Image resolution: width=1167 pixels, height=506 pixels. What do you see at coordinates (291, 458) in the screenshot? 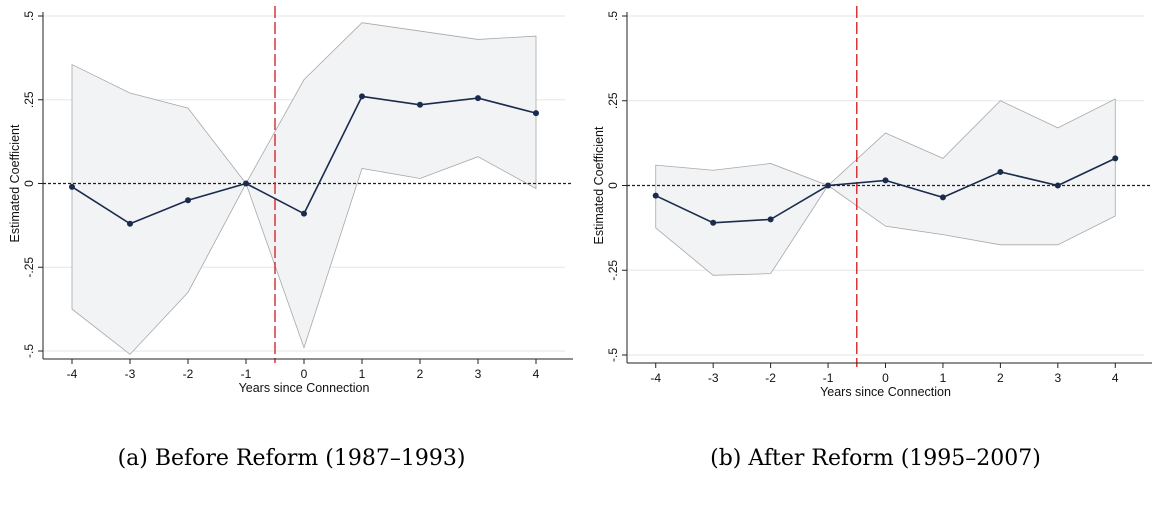
I see `caption-before-reform: (a) Before Reform (1987–1993)` at bounding box center [291, 458].